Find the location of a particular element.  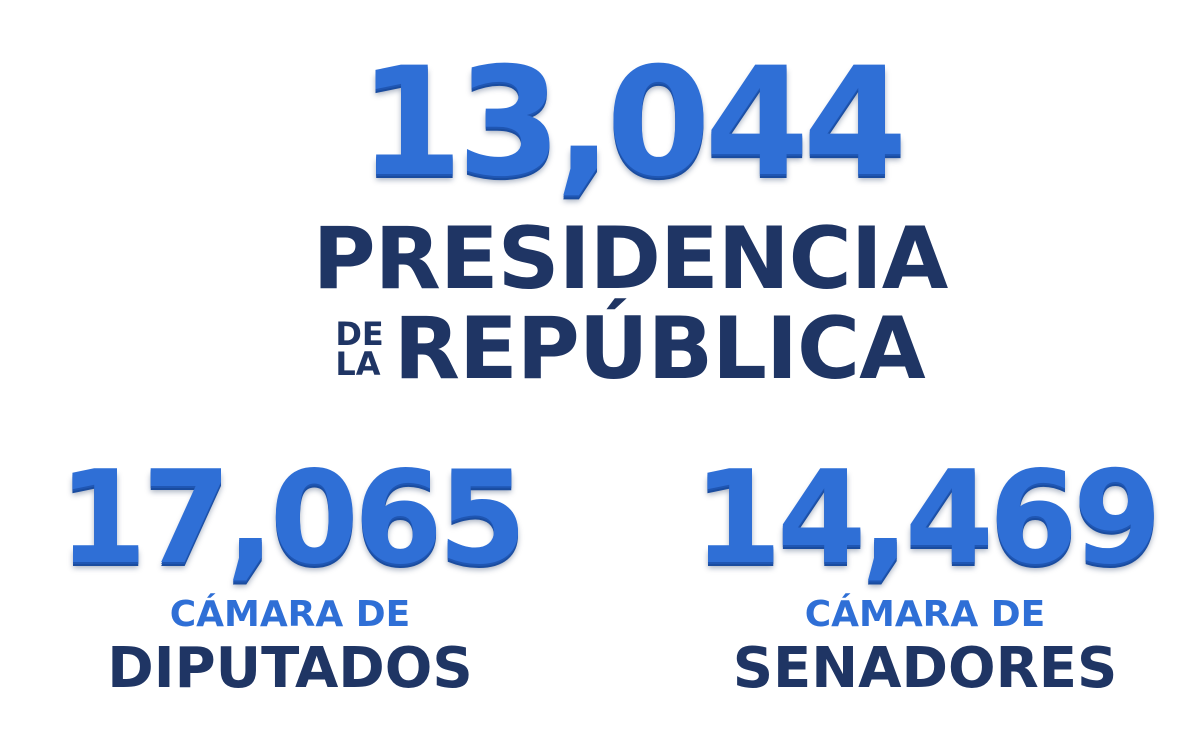

senadores-label: SENADORES is located at coordinates (925, 668).